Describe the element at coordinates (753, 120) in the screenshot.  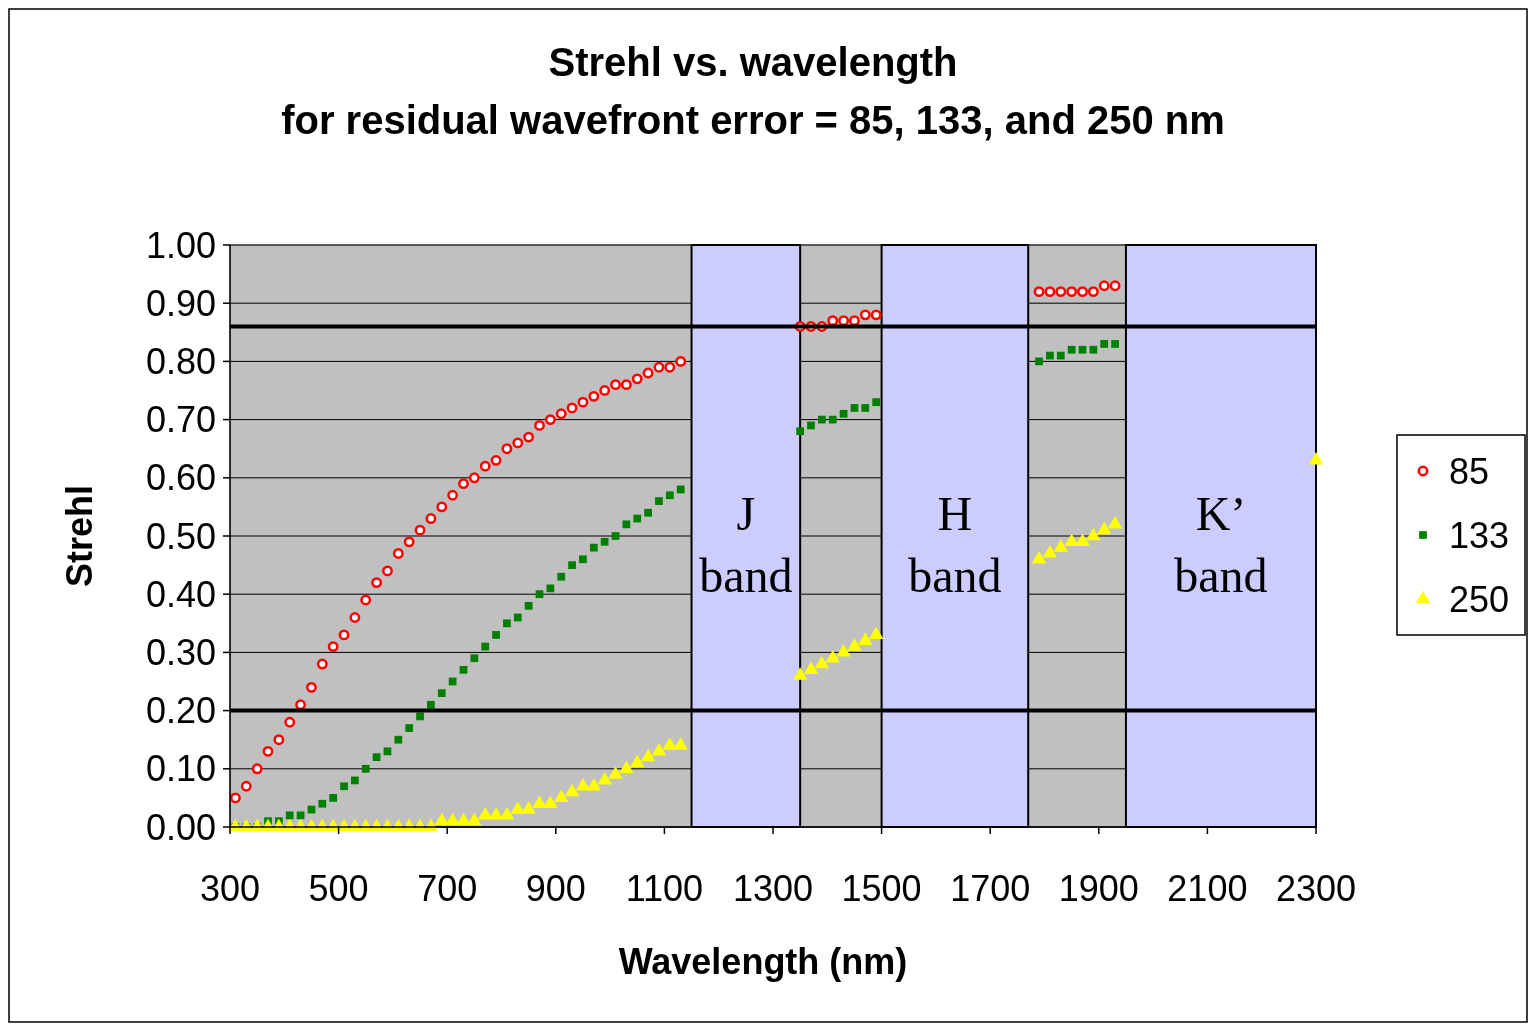
I see `chart-subtitle: for residual wavefront error = 85, 133, and 250 nm` at that location.